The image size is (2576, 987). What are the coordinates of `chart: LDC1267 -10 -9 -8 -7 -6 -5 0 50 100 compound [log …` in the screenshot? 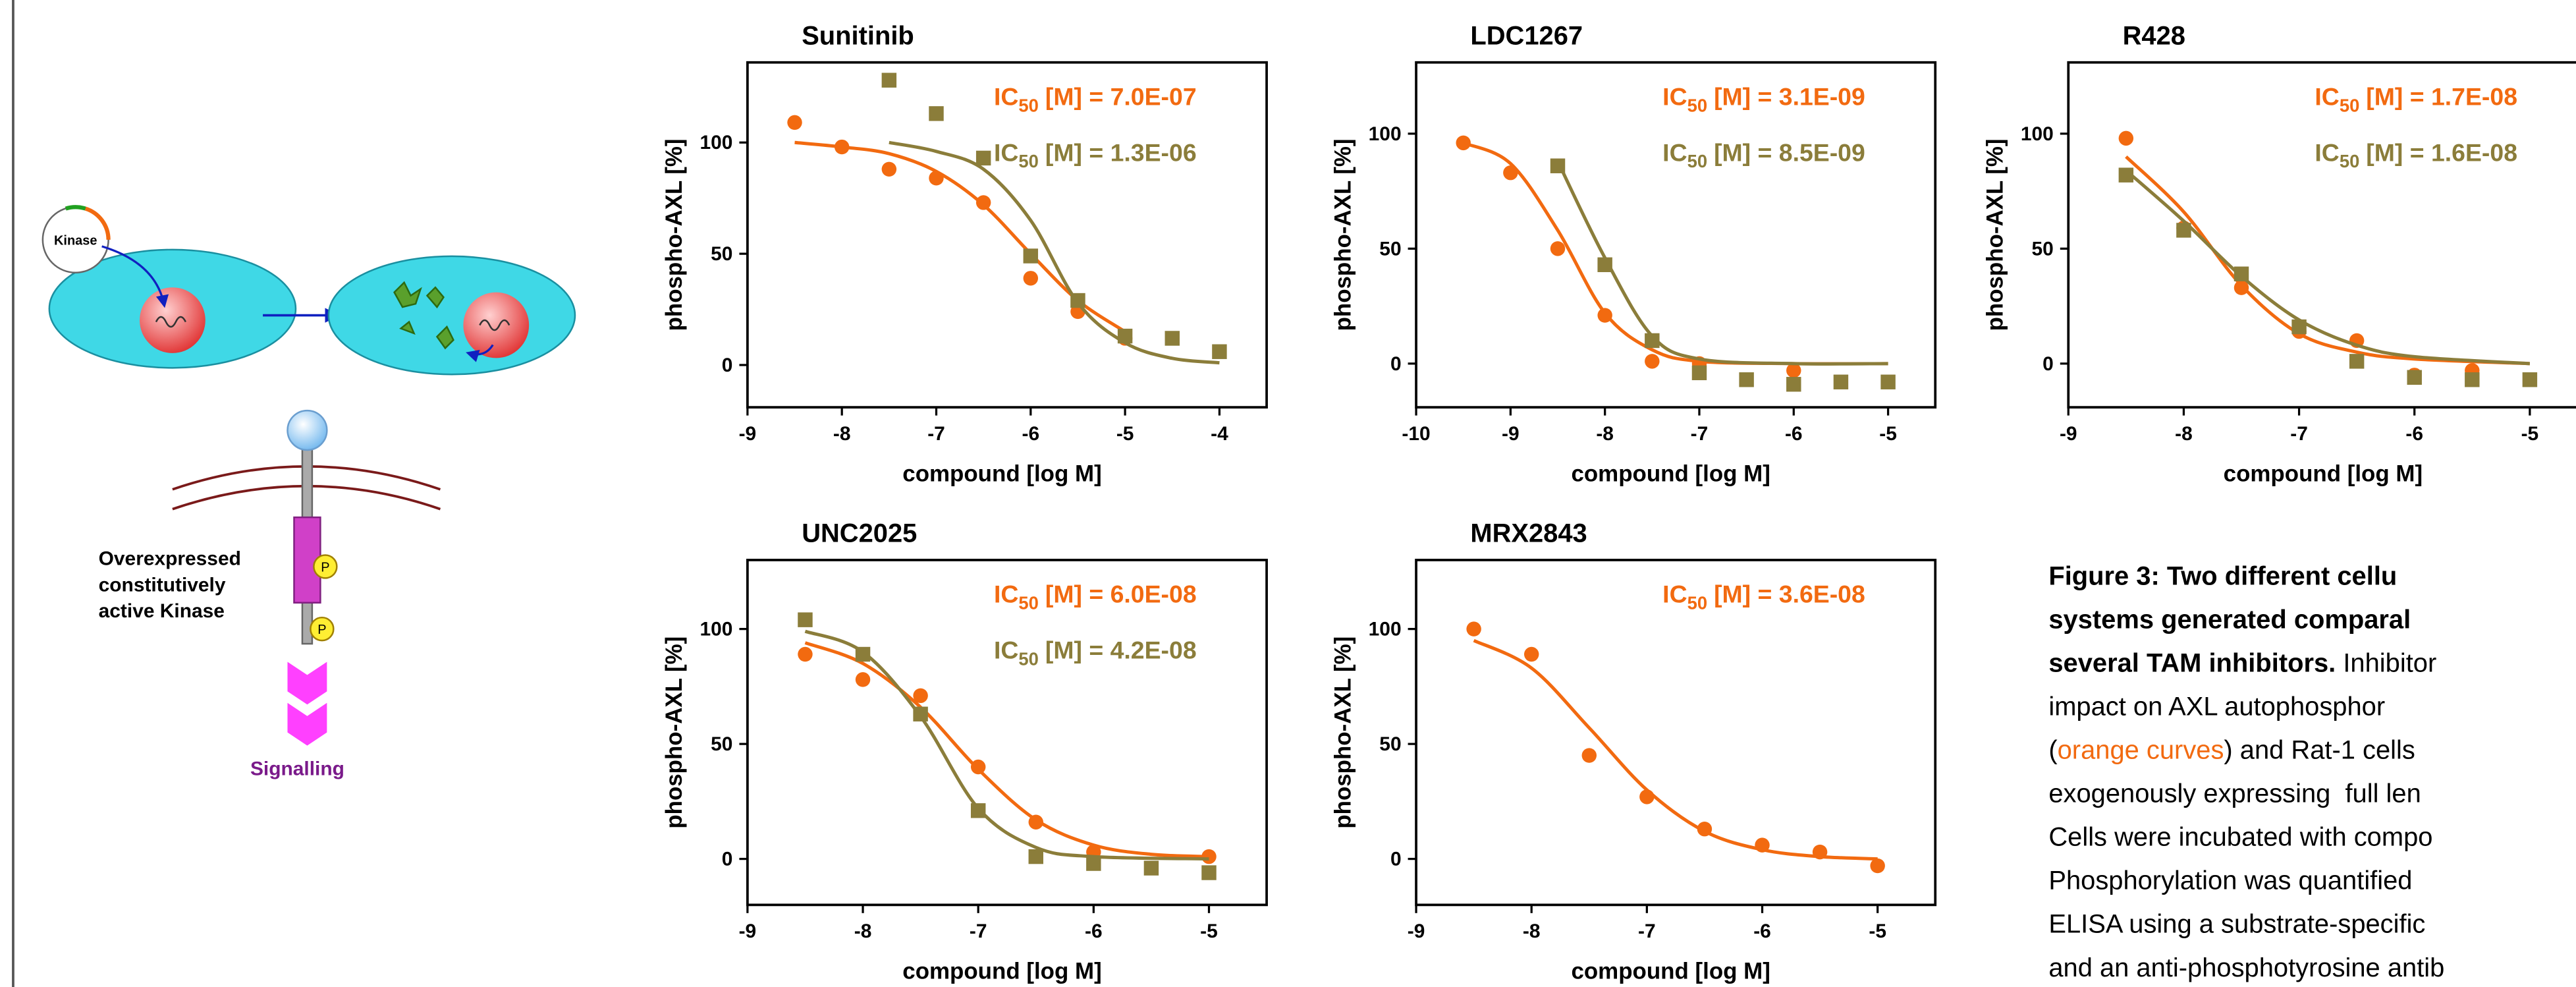 It's located at (1633, 253).